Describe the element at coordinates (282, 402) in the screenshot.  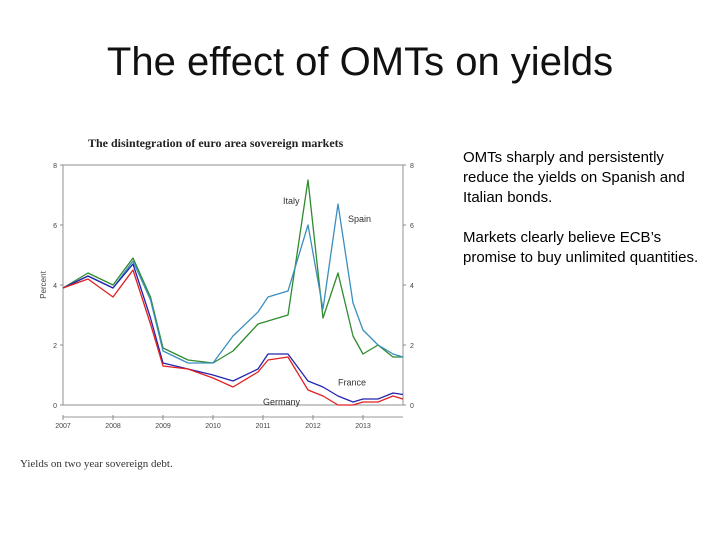
I see `annotation-germany: Germany` at that location.